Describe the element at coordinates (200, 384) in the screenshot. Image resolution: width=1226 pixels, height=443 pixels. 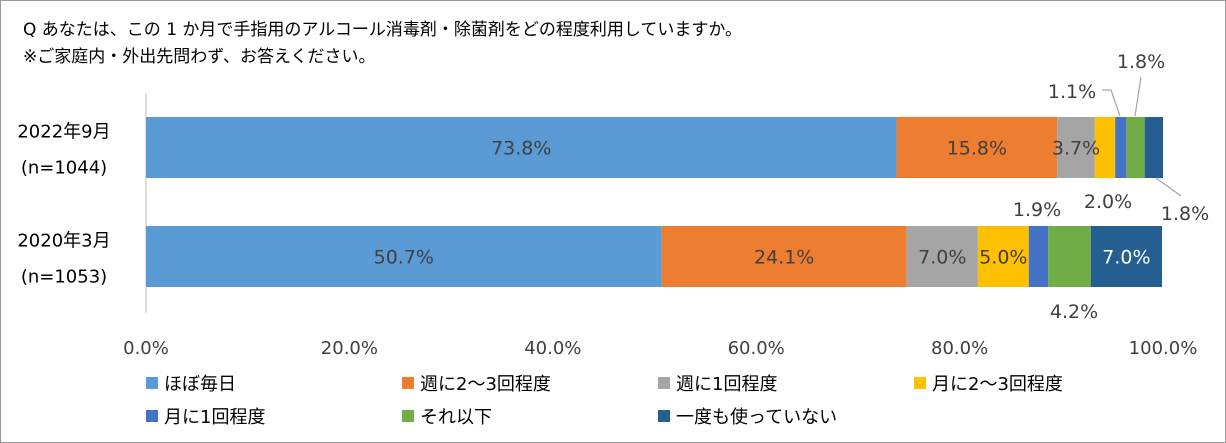
I see `legend-label: ほぼ毎日` at that location.